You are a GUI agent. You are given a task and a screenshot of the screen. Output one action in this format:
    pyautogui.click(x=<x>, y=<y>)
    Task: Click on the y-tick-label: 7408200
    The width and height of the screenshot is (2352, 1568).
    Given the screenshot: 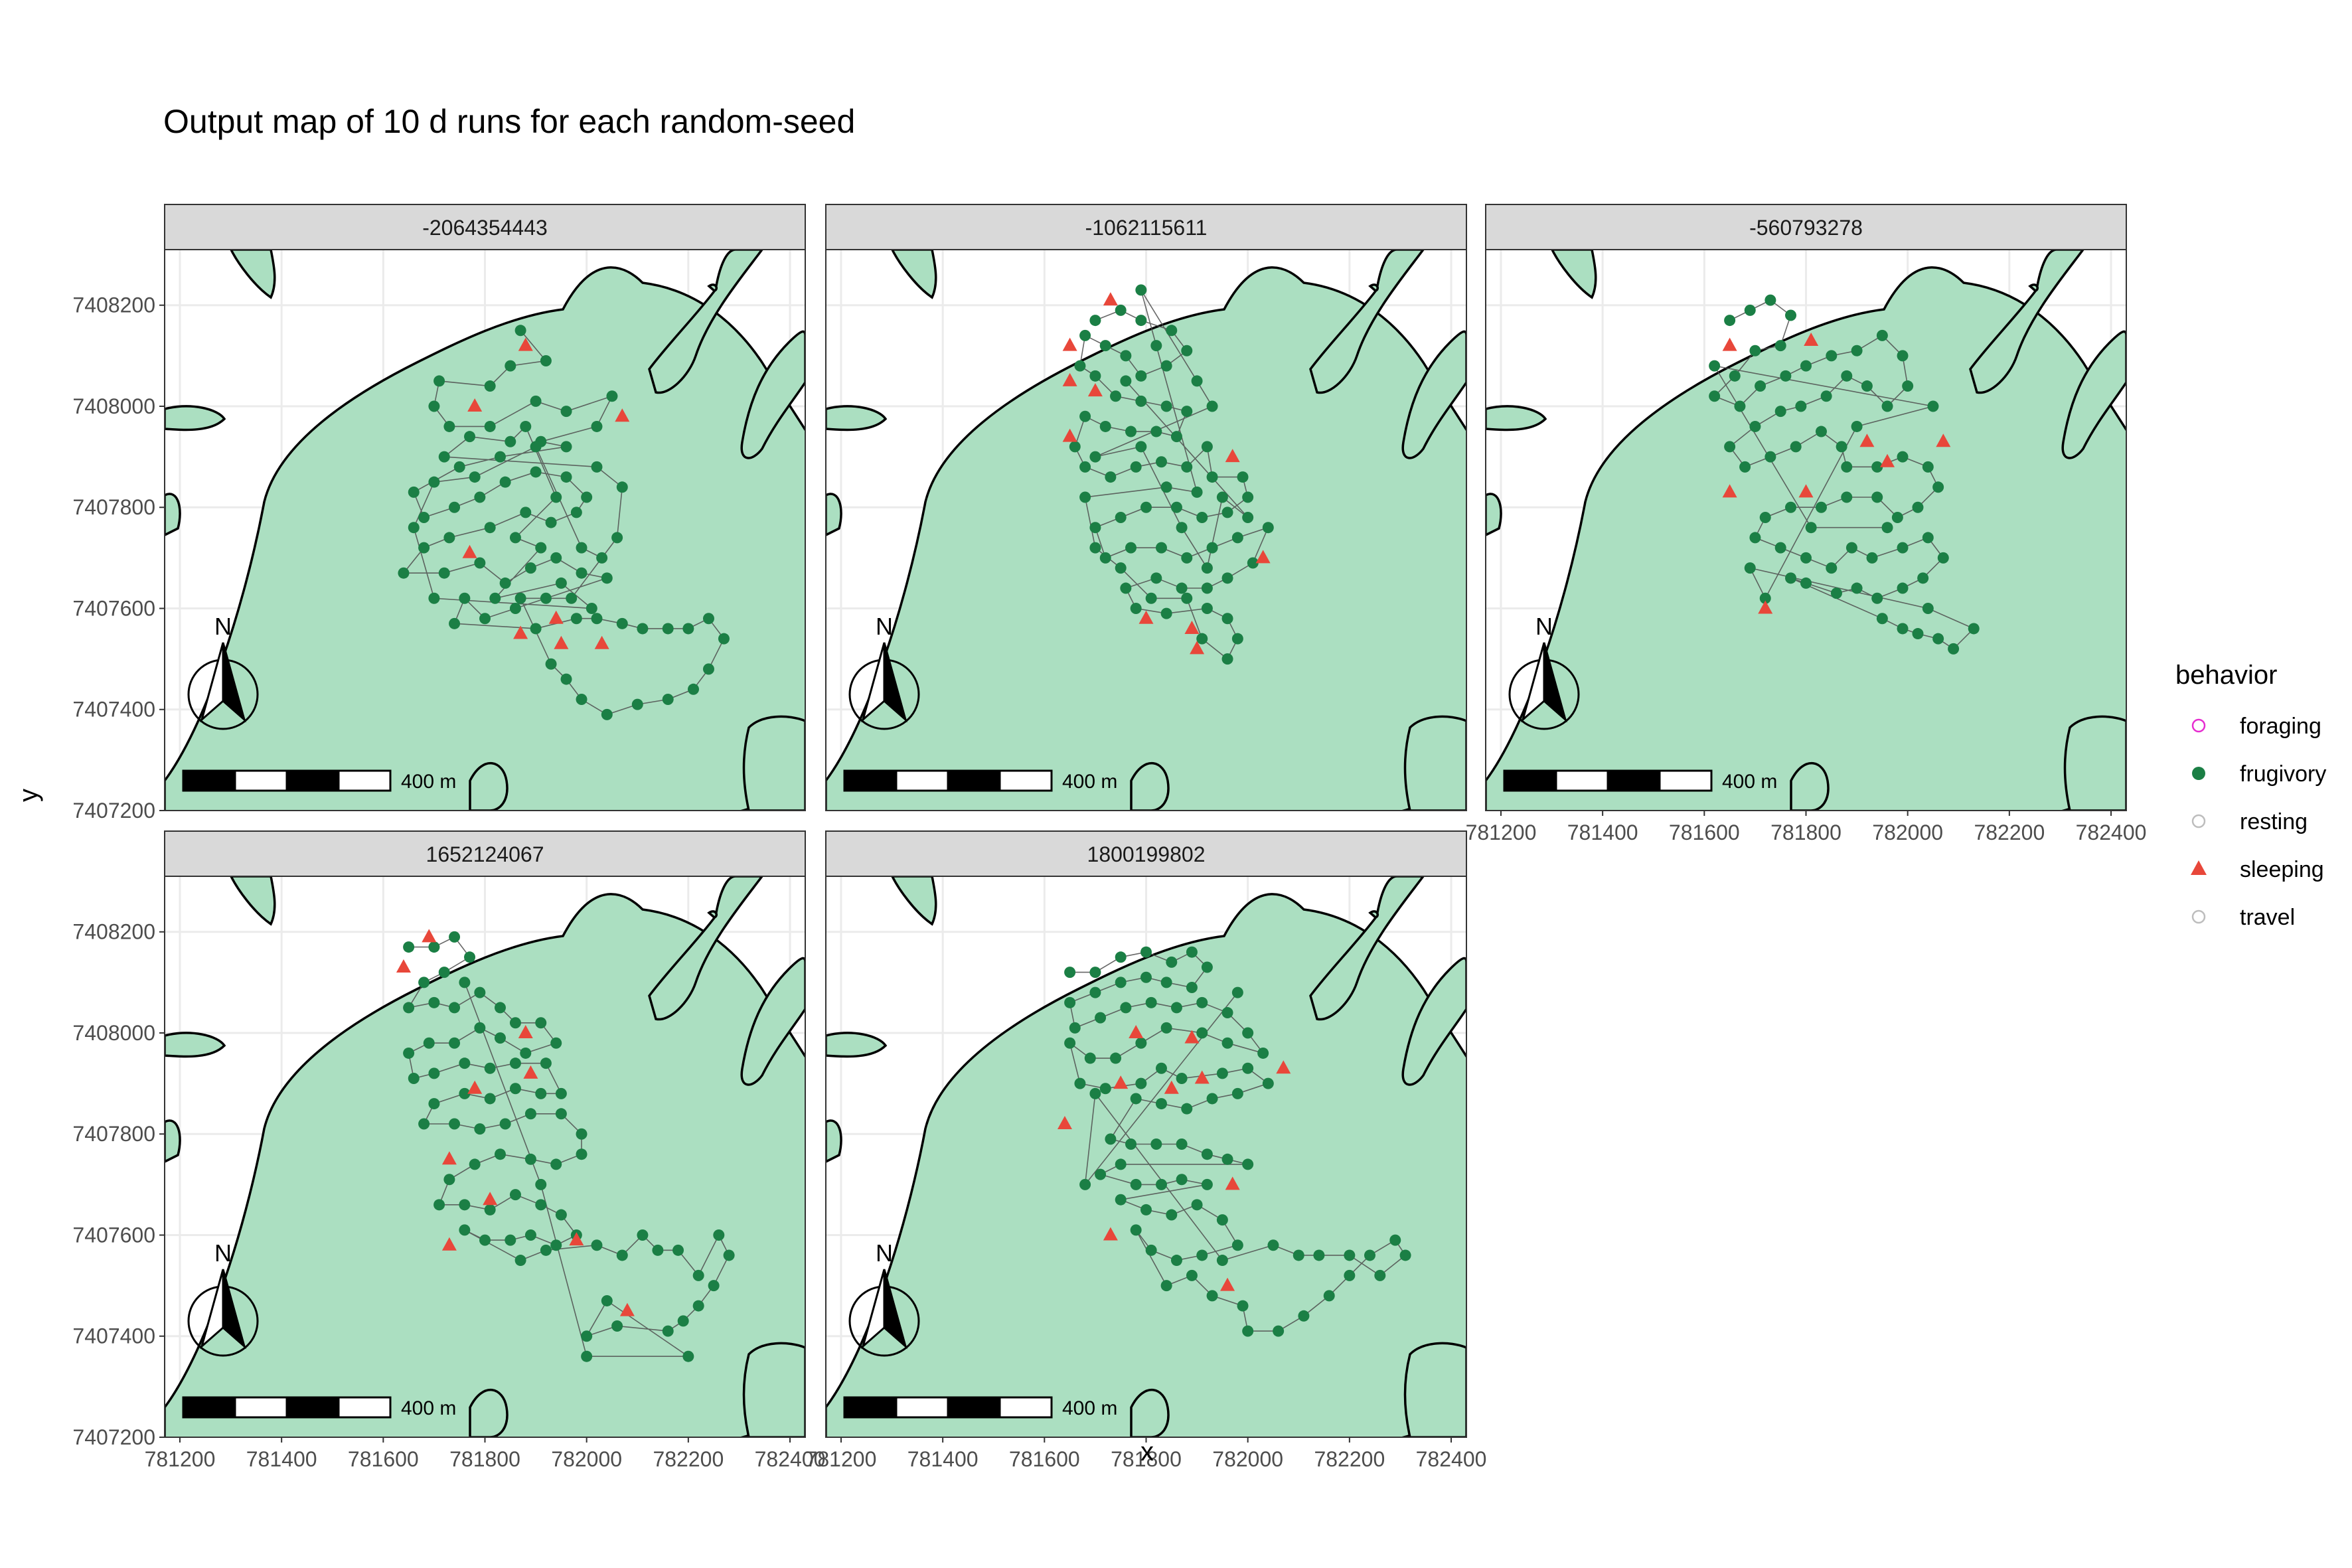 What is the action you would take?
    pyautogui.click(x=113, y=305)
    